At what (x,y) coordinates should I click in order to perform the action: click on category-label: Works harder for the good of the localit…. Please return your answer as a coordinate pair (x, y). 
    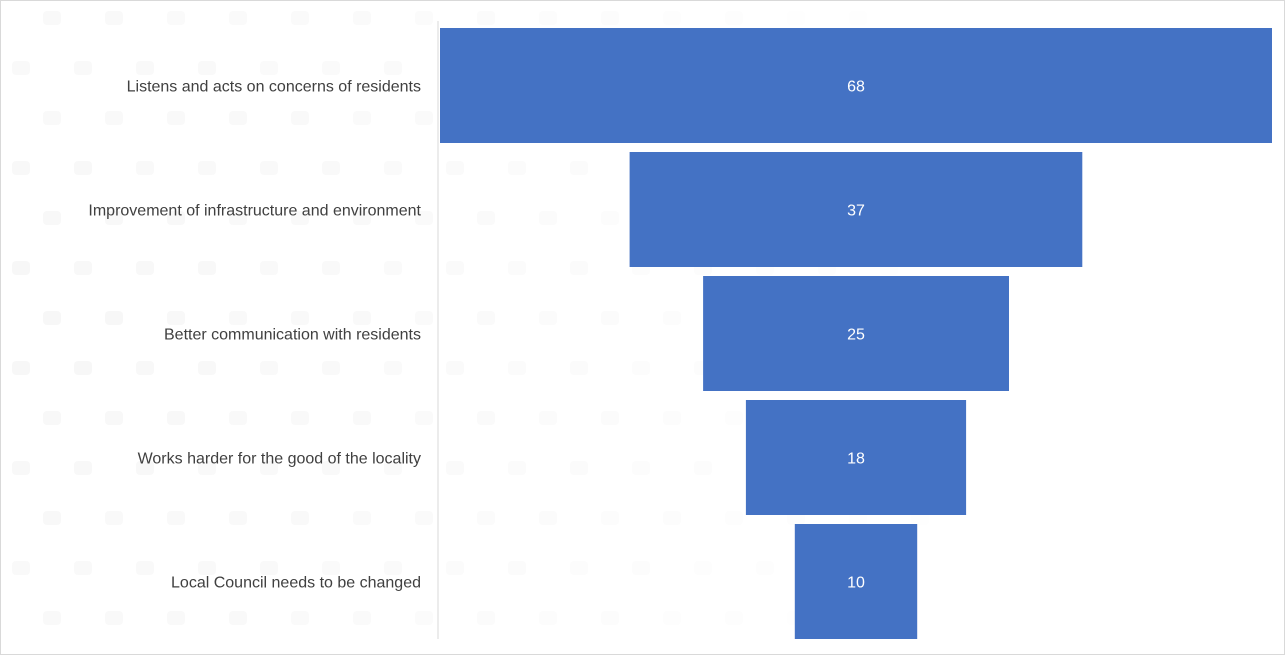
    Looking at the image, I should click on (279, 459).